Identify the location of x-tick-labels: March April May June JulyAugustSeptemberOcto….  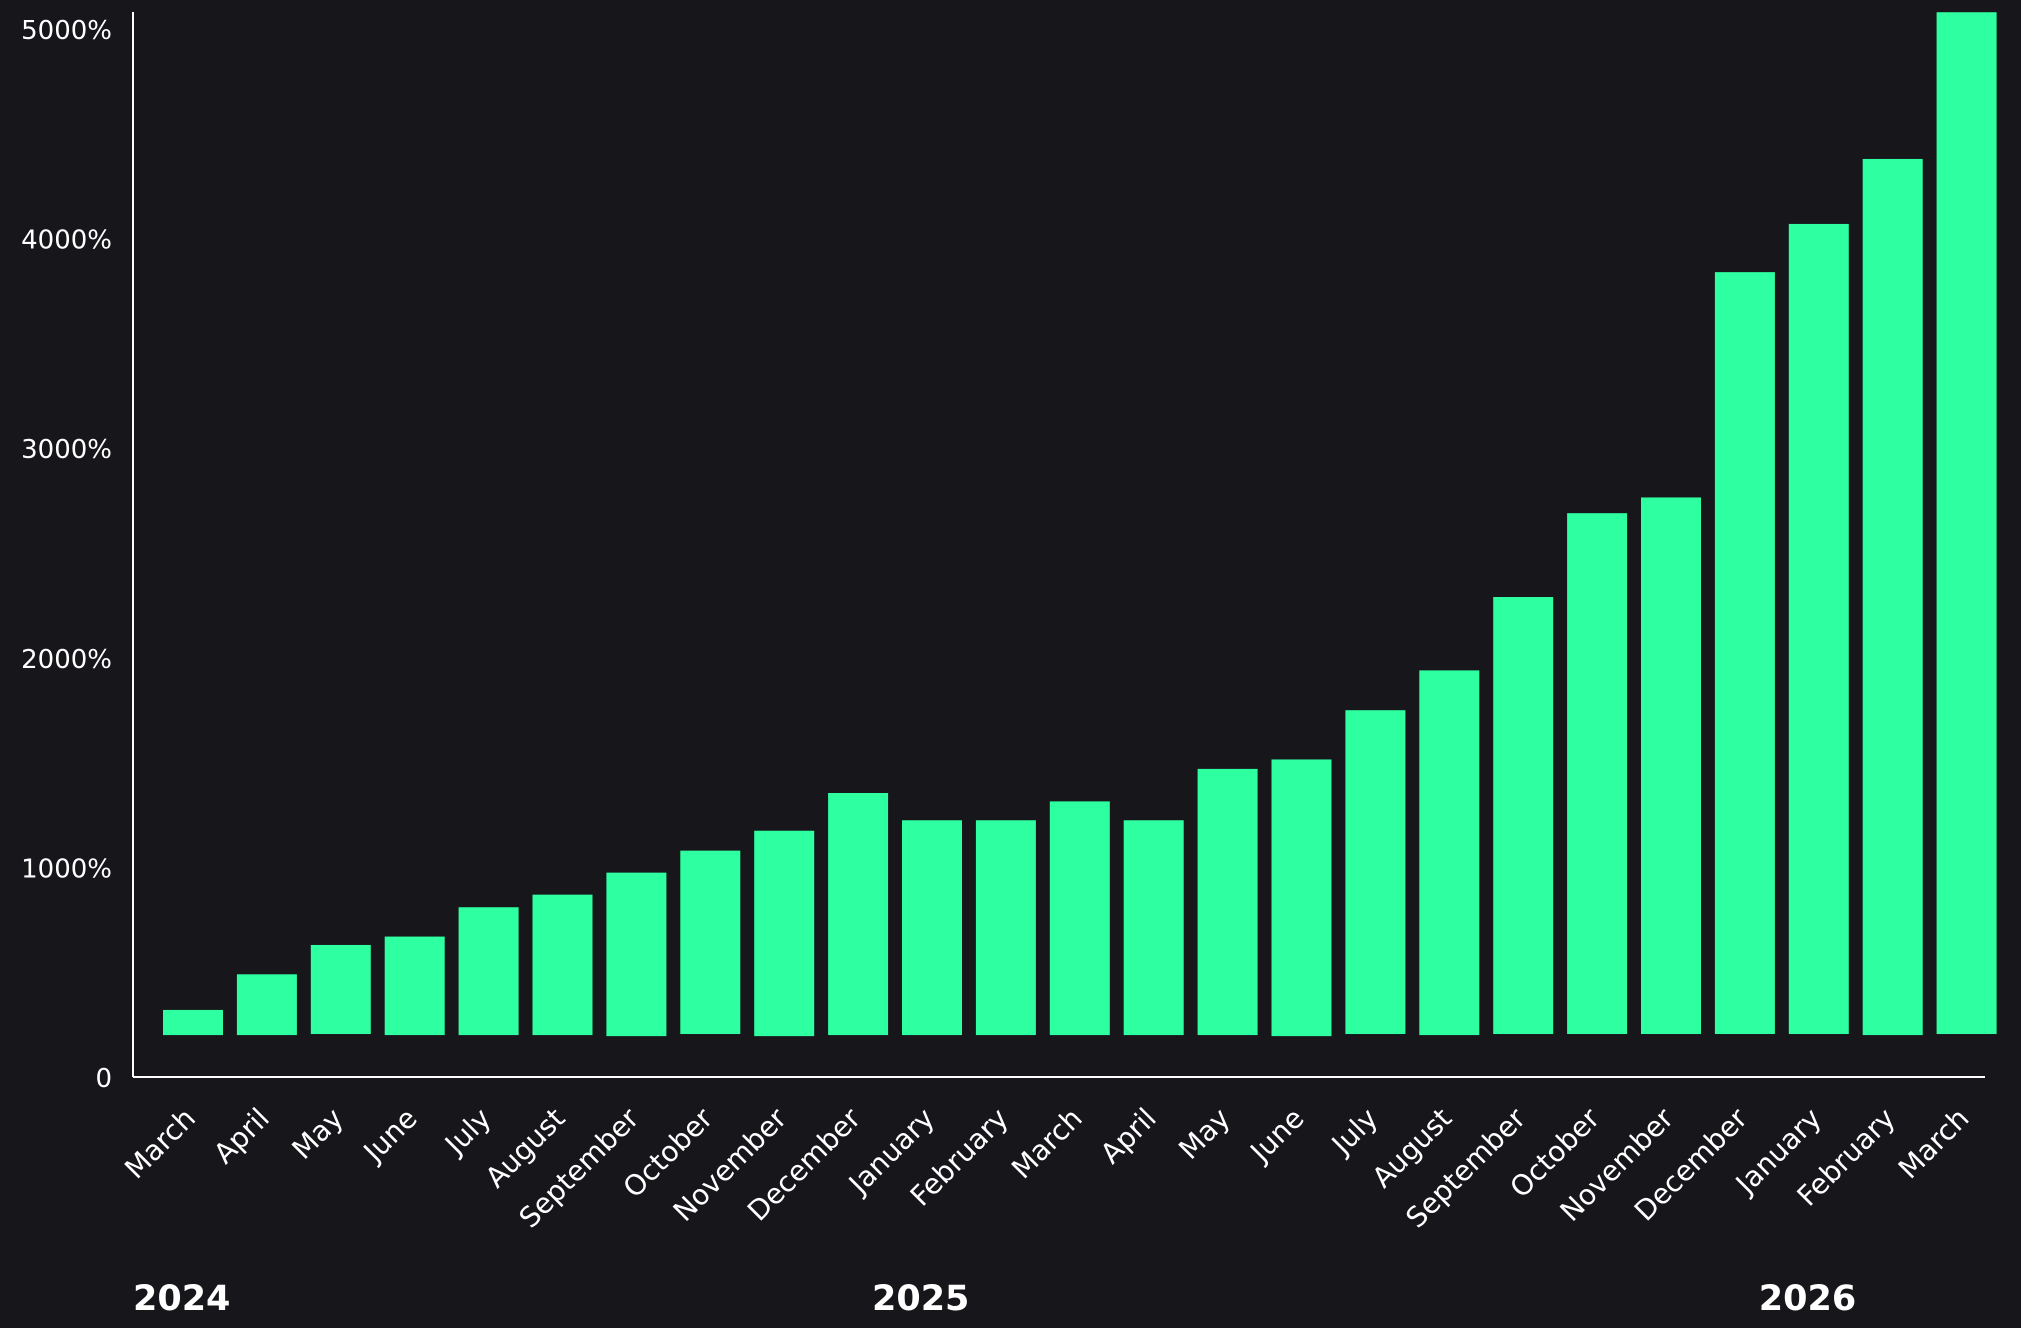
(1046, 1167).